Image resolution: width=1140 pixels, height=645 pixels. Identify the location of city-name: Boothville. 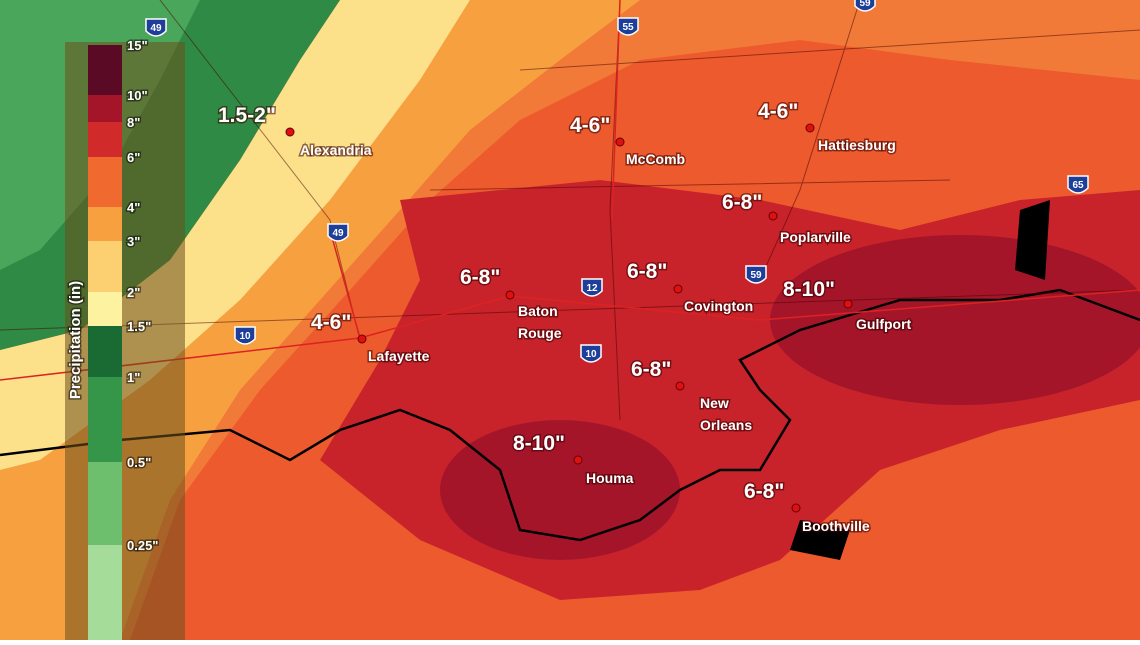
(836, 526).